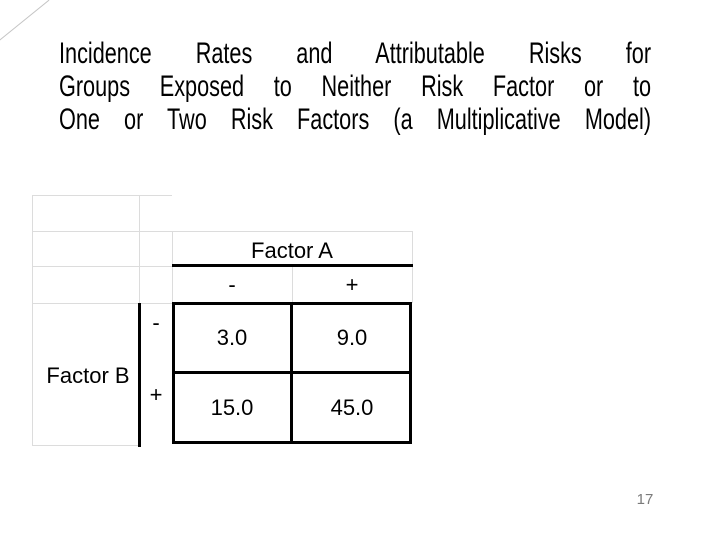  What do you see at coordinates (352, 284) in the screenshot?
I see `column-header-plus: +` at bounding box center [352, 284].